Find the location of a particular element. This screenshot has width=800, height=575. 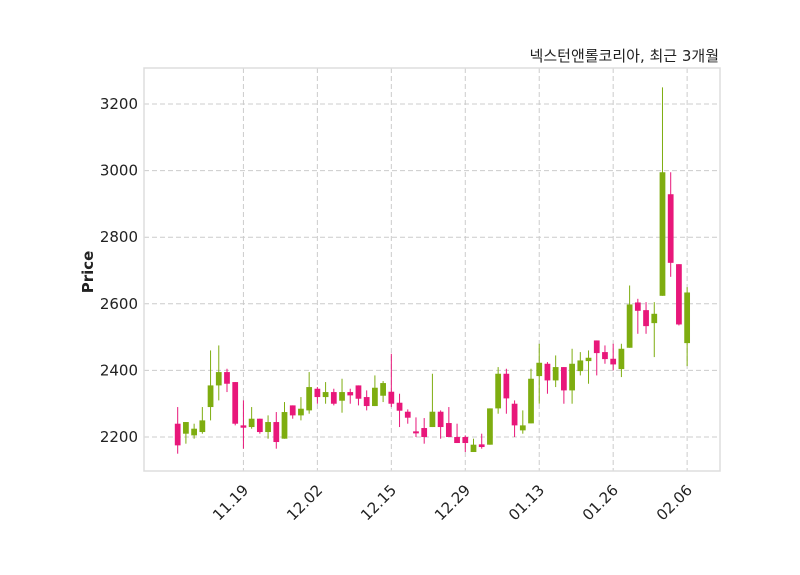

y-tick-label: 3200 is located at coordinates (119, 104).